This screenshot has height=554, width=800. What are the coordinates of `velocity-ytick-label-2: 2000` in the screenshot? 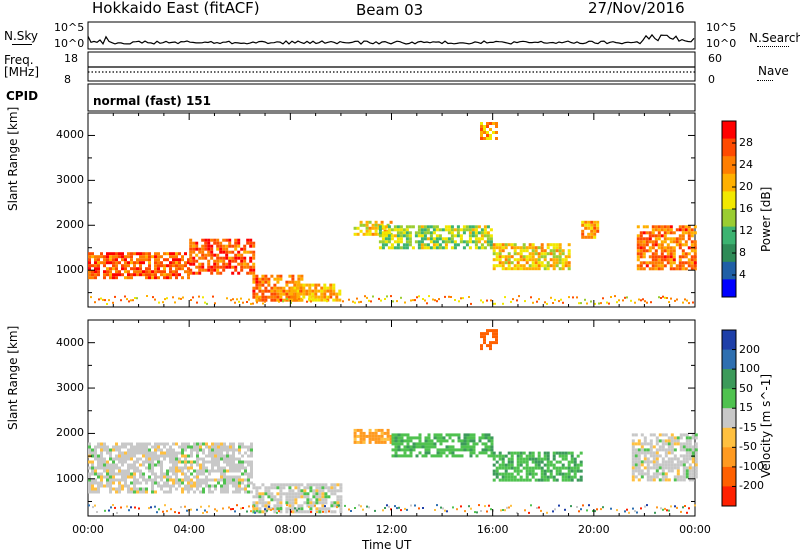 It's located at (70, 433).